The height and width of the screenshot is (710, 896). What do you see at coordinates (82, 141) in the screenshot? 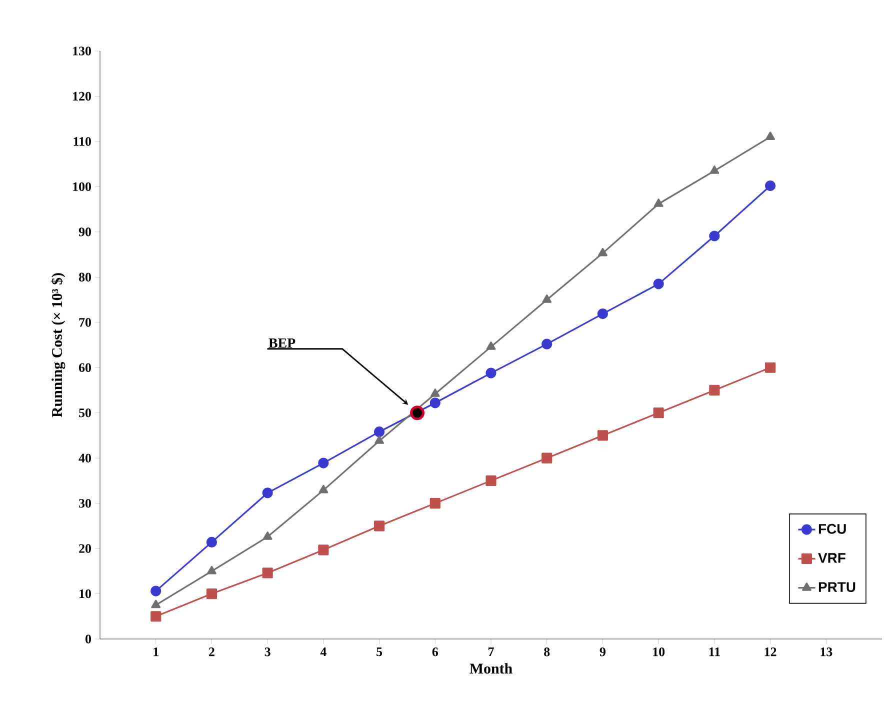
I see `y-tick-label: 110` at bounding box center [82, 141].